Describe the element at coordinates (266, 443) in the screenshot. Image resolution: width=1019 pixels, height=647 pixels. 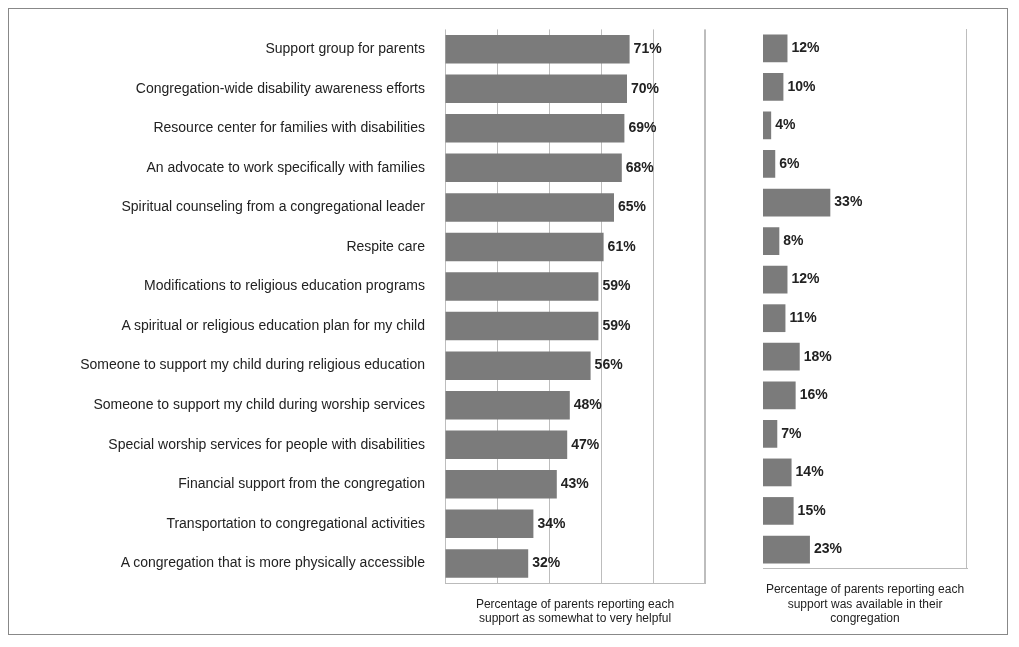
I see `y-tick-label: Special worship services for people with disabilities` at that location.